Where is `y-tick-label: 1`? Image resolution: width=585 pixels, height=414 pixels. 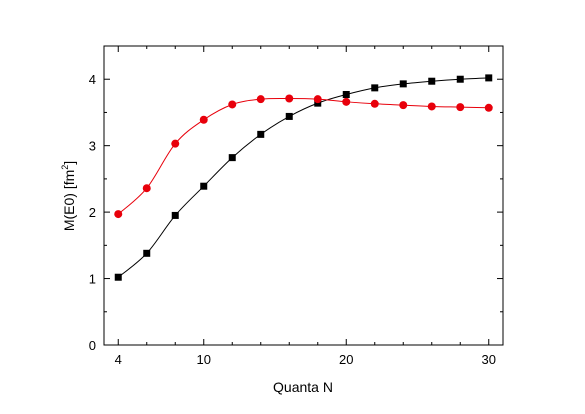 y-tick-label: 1 is located at coordinates (92, 279).